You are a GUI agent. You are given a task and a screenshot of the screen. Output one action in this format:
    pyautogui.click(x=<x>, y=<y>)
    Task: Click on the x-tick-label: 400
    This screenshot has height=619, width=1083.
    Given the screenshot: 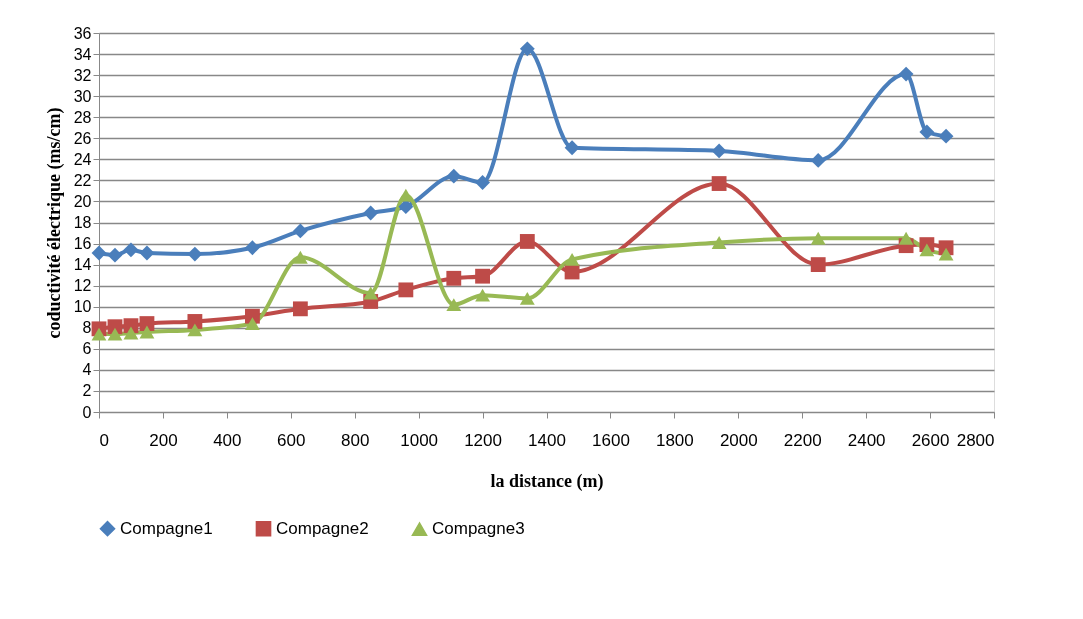 What is the action you would take?
    pyautogui.click(x=227, y=440)
    